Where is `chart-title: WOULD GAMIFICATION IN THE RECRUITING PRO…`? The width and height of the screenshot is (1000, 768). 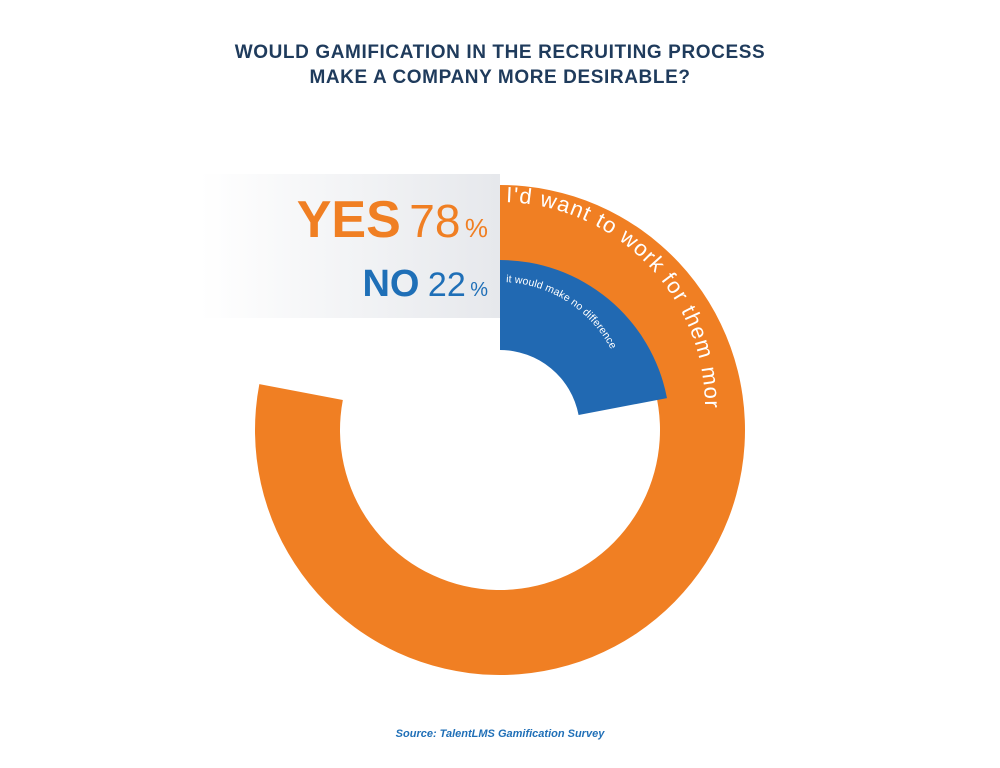
chart-title: WOULD GAMIFICATION IN THE RECRUITING PRO… is located at coordinates (500, 65).